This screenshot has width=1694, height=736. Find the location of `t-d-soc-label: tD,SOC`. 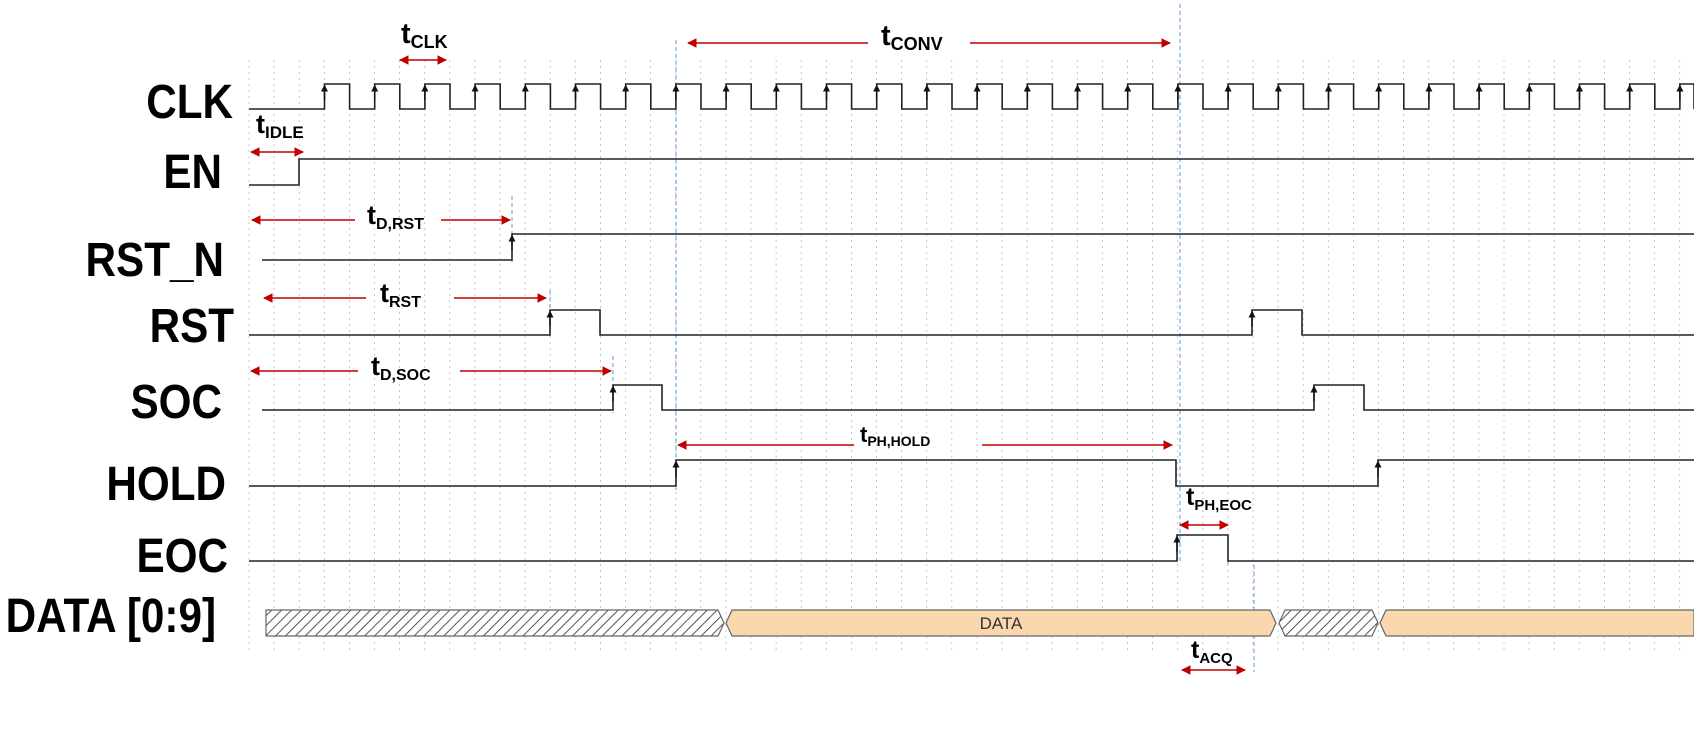

t-d-soc-label: tD,SOC is located at coordinates (401, 367).